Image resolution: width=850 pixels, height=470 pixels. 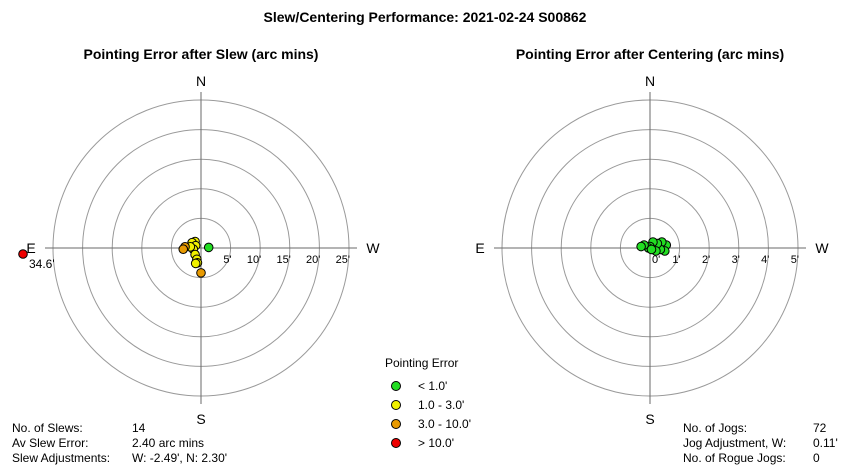 I want to click on jog-count-label: No. of Jogs:, so click(x=715, y=428).